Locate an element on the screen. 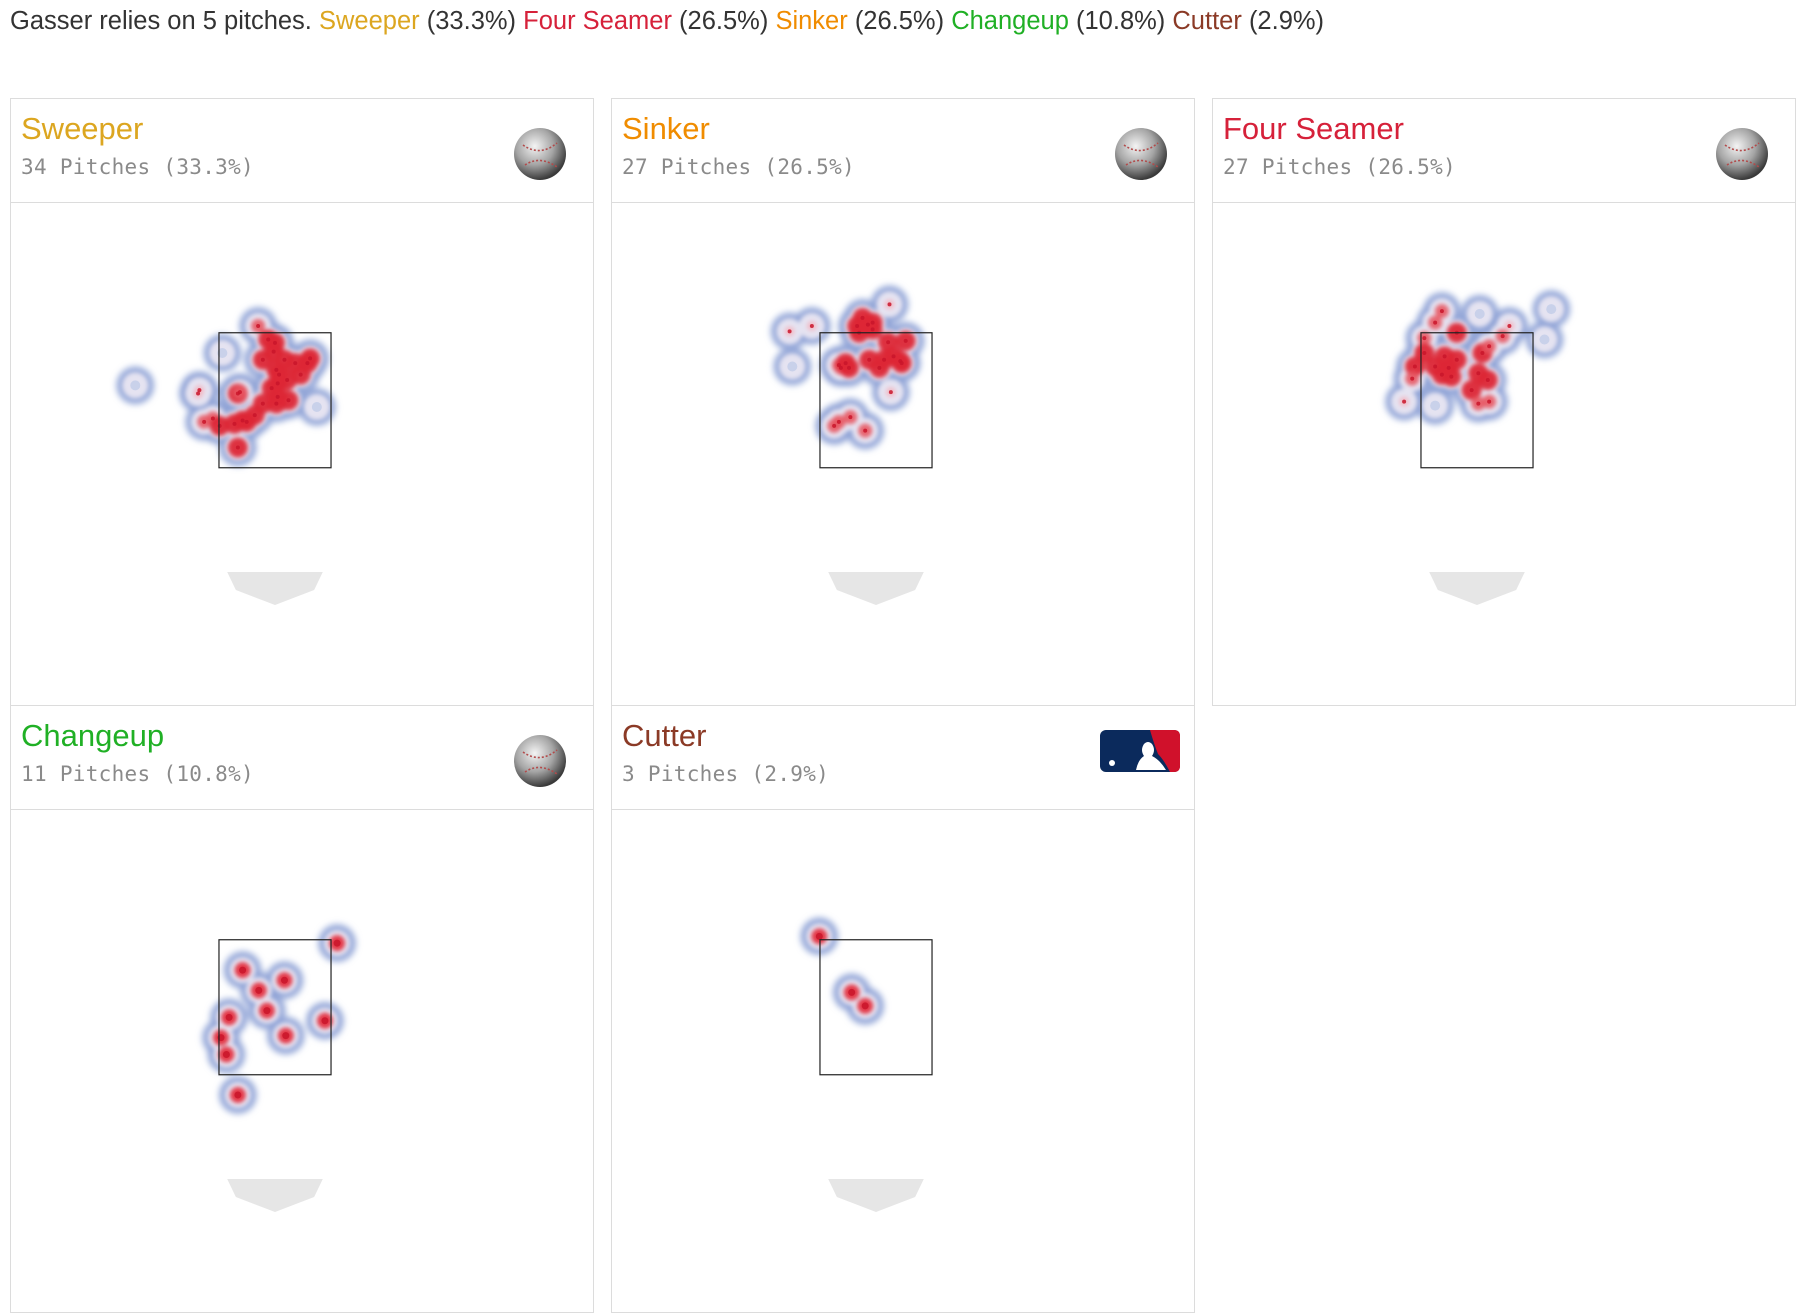  card-header: Changeup 11 Pitches (10.8%) is located at coordinates (302, 758).